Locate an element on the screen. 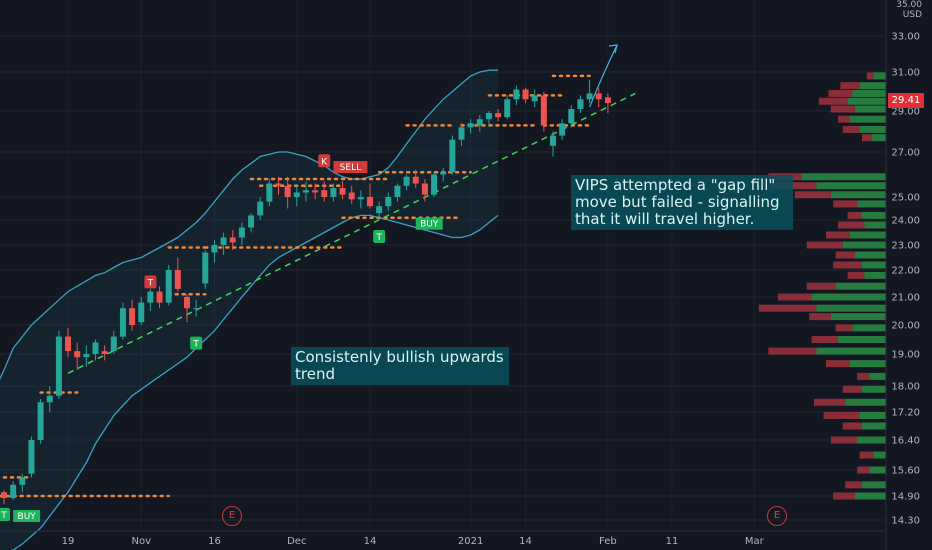  y-tick-label: 25.00 is located at coordinates (905, 198).